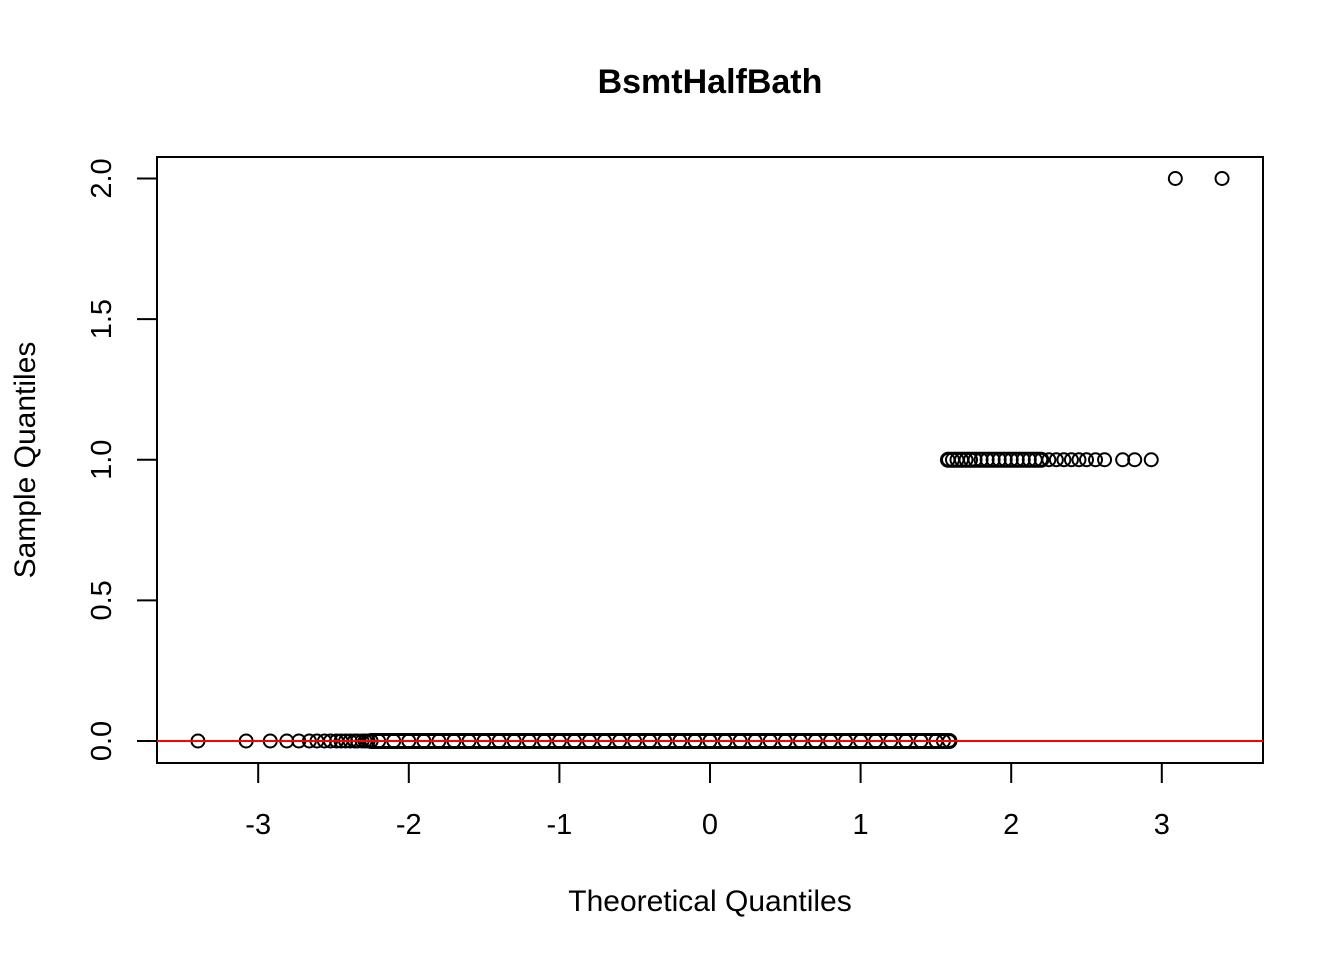  What do you see at coordinates (861, 825) in the screenshot?
I see `x-tick-label: 1` at bounding box center [861, 825].